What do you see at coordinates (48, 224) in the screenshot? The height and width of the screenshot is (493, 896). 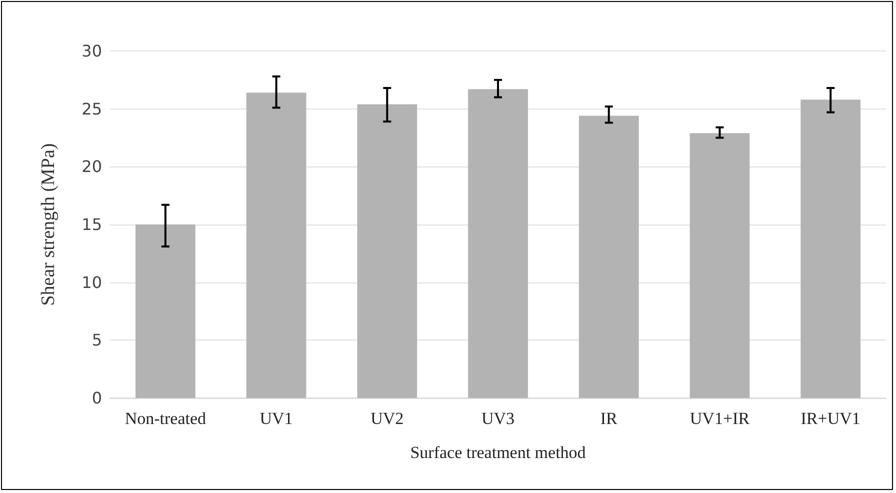 I see `y-axis-title: Shear strength (MPa)` at bounding box center [48, 224].